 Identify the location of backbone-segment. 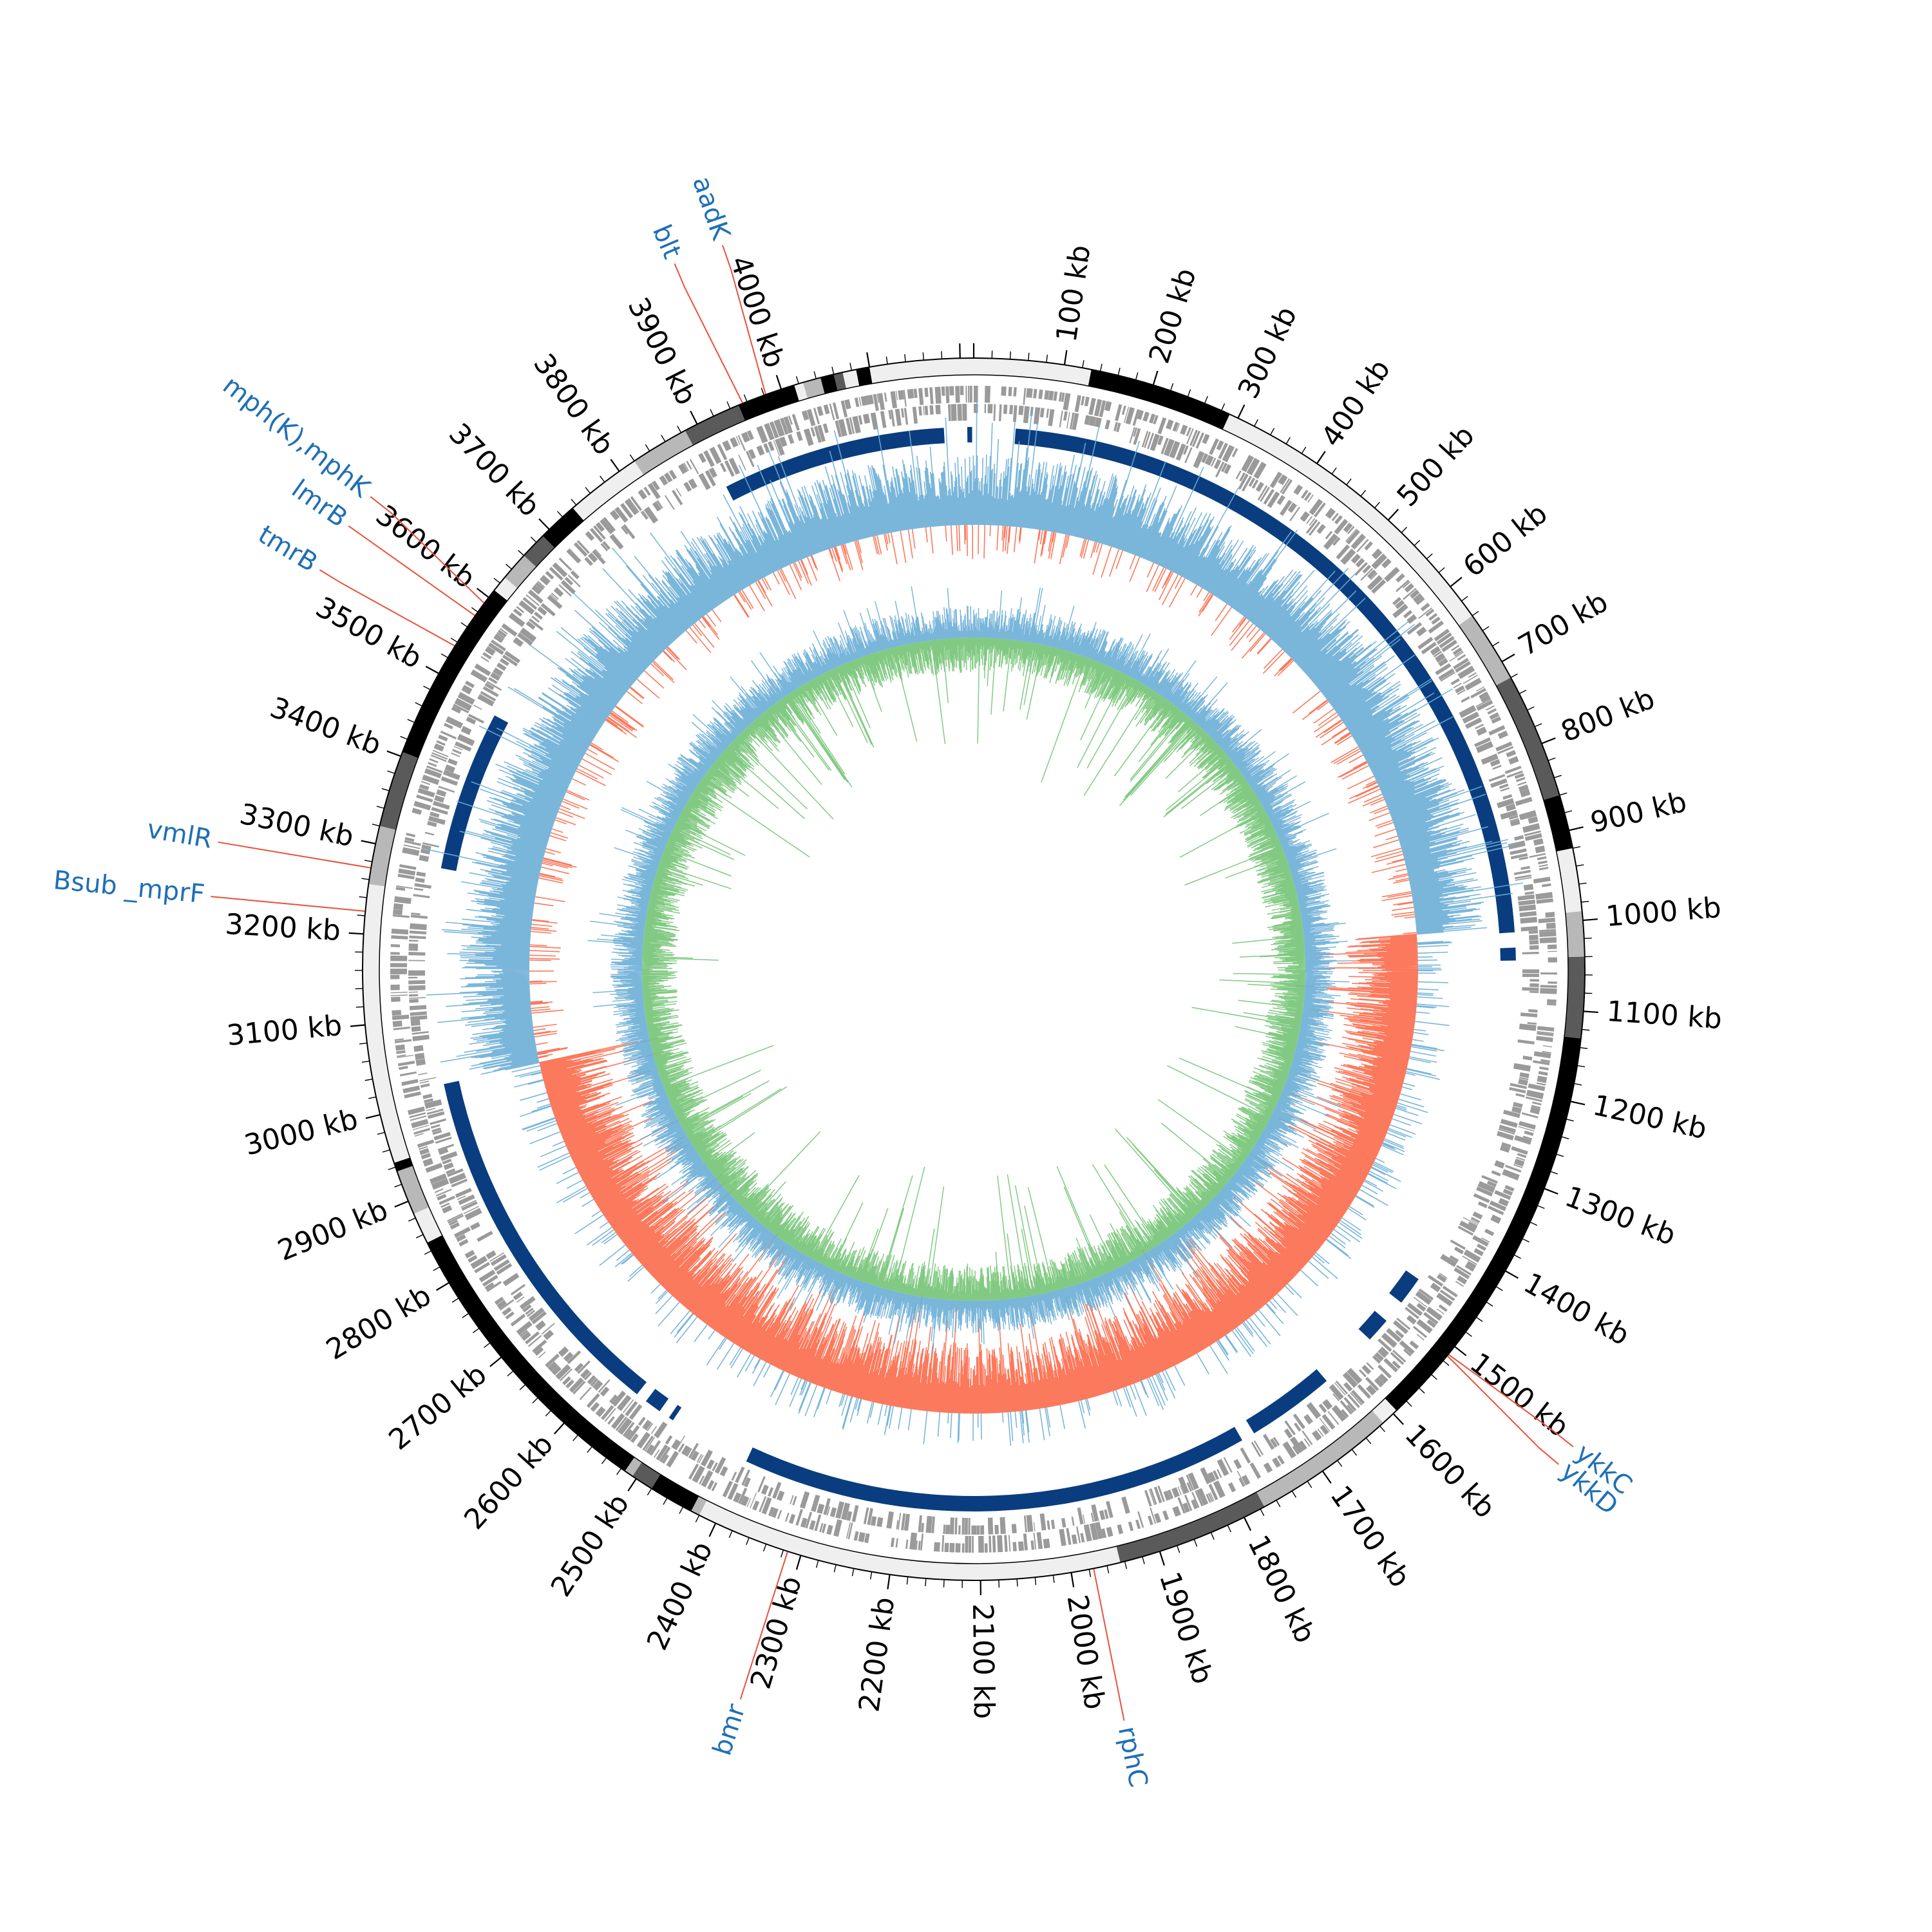
(1372, 1325).